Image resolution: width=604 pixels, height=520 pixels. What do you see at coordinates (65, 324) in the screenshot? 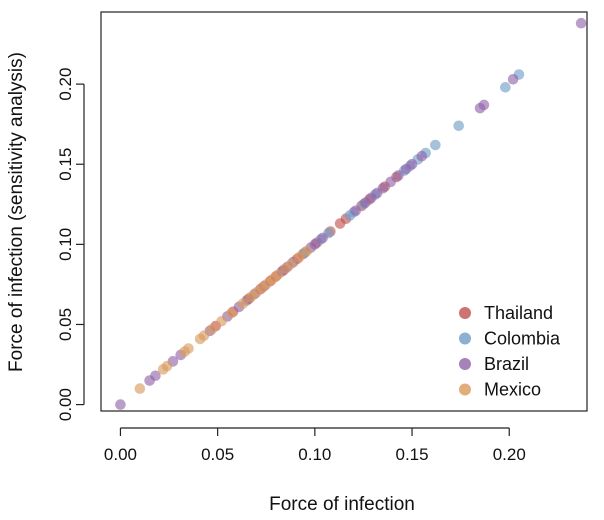
I see `y-tick-label: 0.05` at bounding box center [65, 324].